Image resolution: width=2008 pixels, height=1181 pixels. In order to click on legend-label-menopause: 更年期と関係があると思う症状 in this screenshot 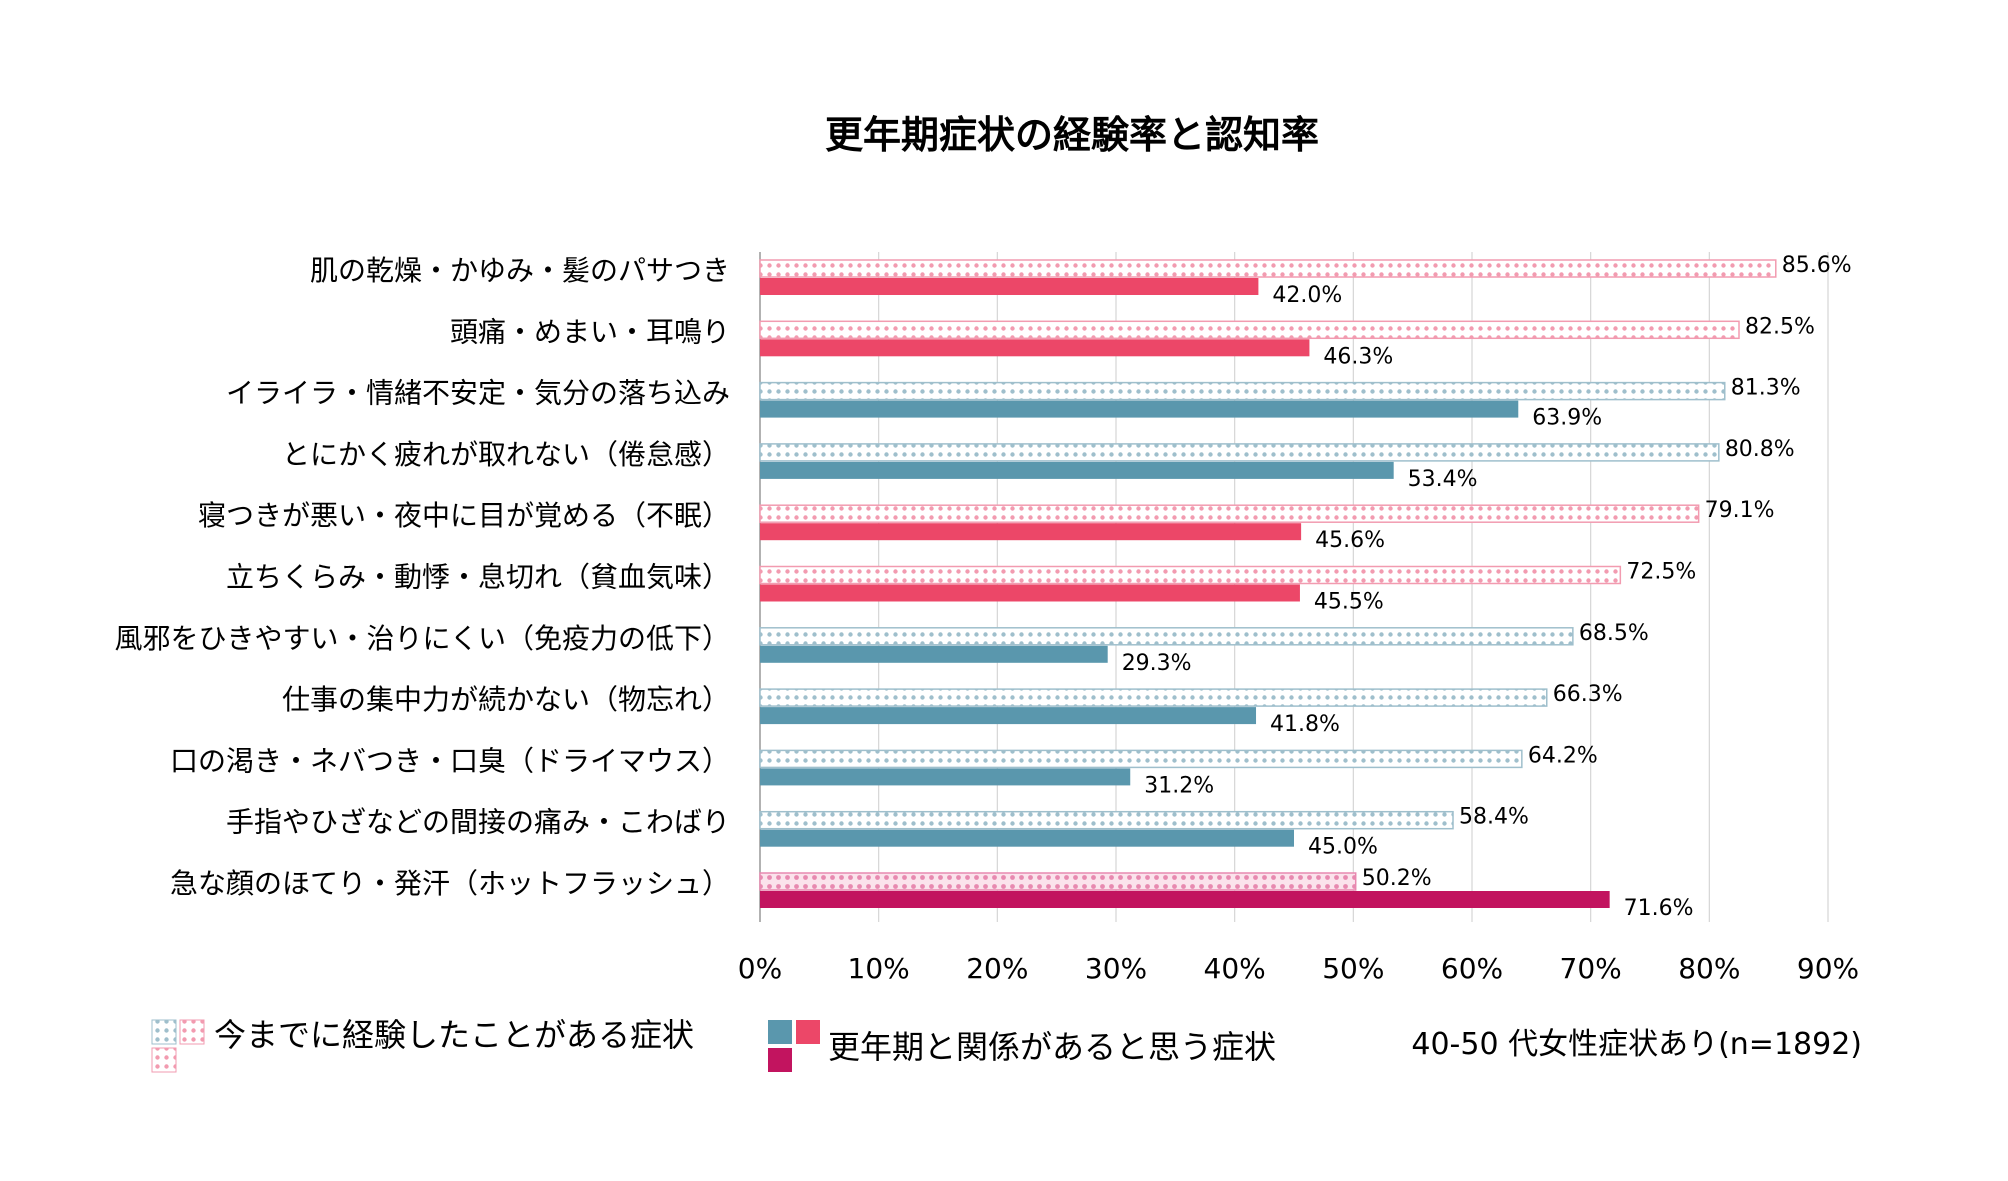, I will do `click(1052, 1047)`.